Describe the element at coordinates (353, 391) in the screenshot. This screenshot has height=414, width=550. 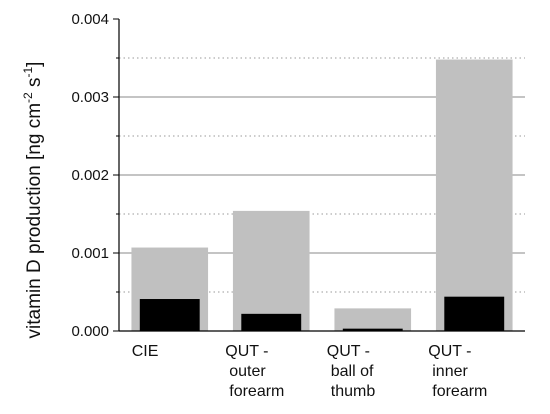
I see `x-category-label-line: thumb` at that location.